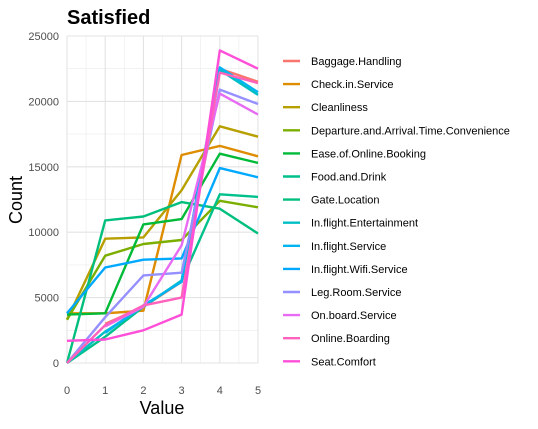  I want to click on legend-label: Gate.Location, so click(345, 201).